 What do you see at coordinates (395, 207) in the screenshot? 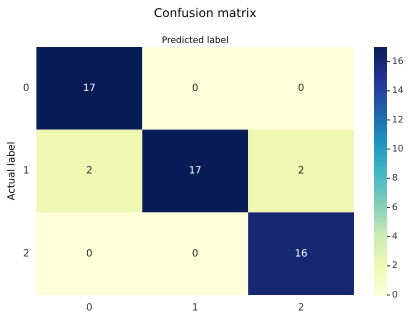
I see `color-bar-label: 6` at bounding box center [395, 207].